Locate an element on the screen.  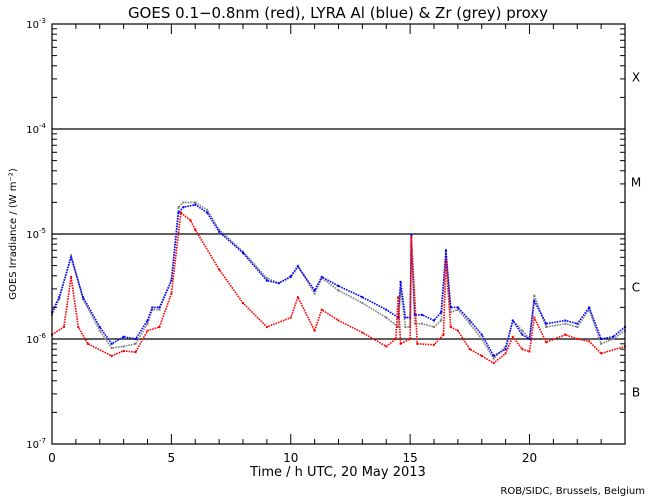
x-tick-label: 5 is located at coordinates (172, 458).